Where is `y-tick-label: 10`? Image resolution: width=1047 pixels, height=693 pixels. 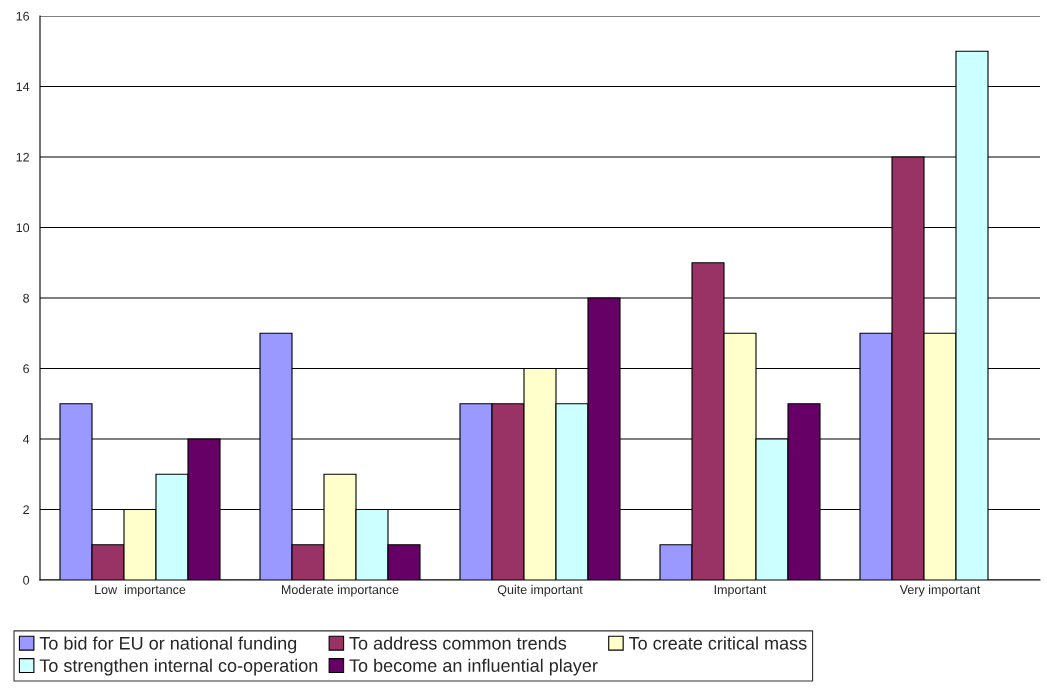
y-tick-label: 10 is located at coordinates (23, 228).